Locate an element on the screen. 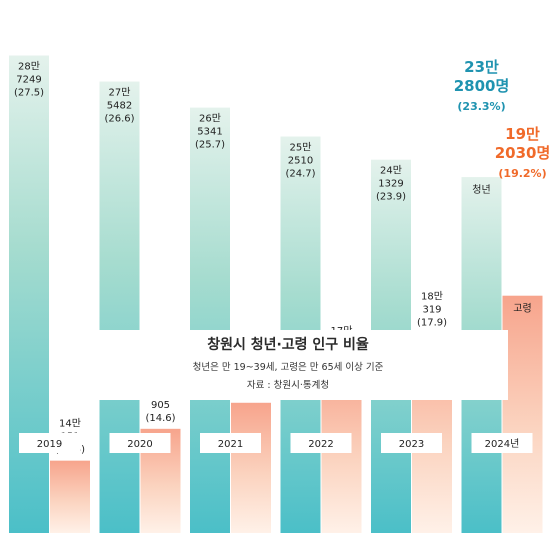 The height and width of the screenshot is (533, 560). year-tick-label-2021: 2021 is located at coordinates (230, 444).